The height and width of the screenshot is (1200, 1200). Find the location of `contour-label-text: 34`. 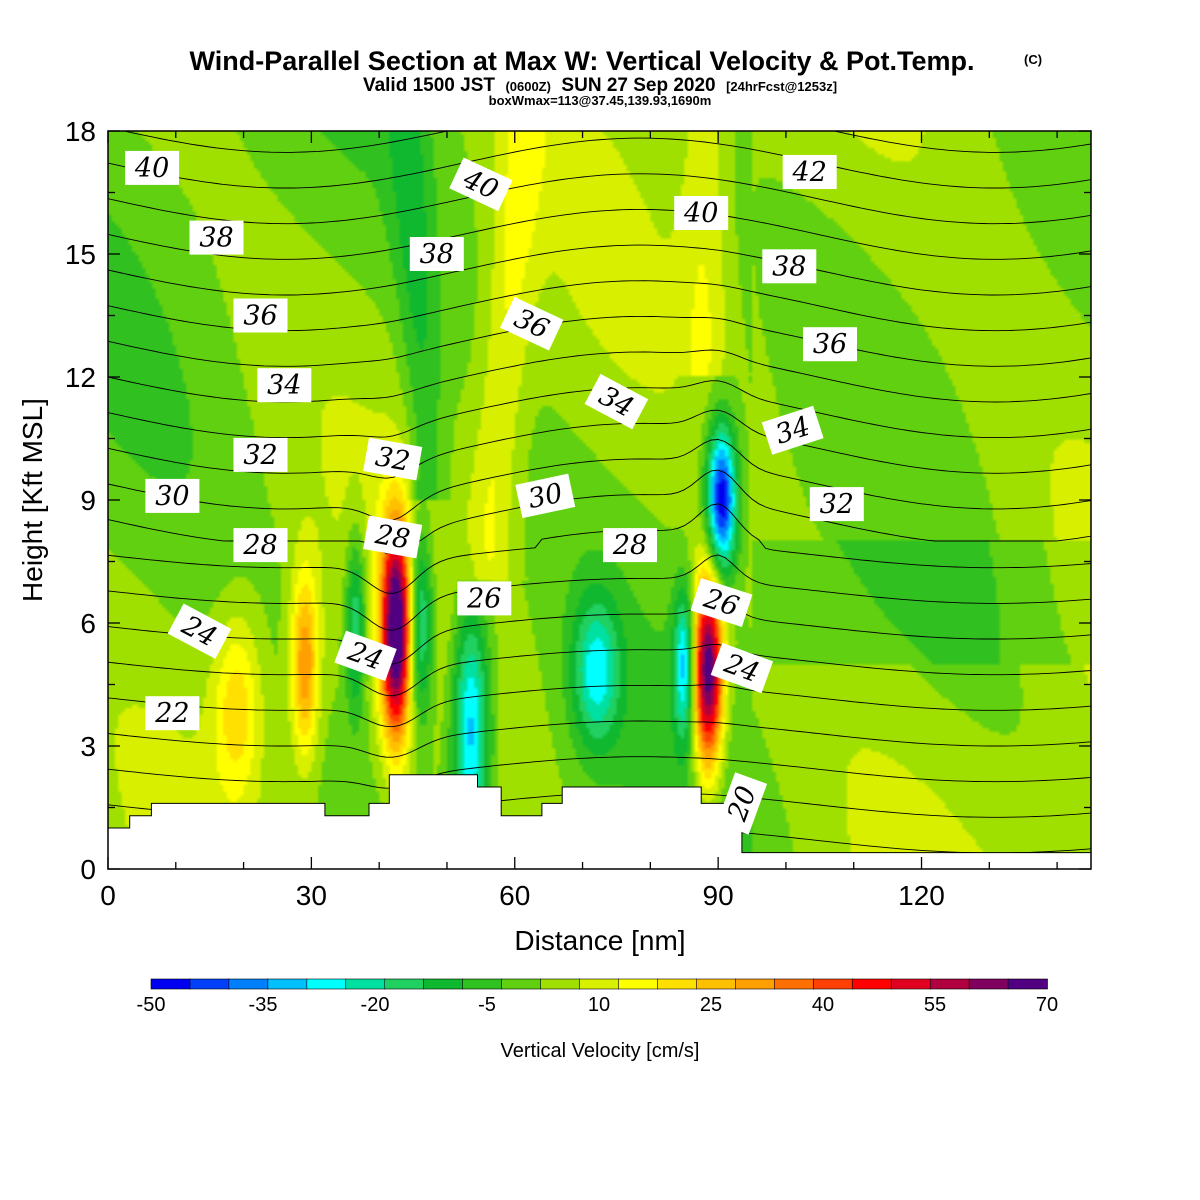

contour-label-text: 34 is located at coordinates (284, 385).